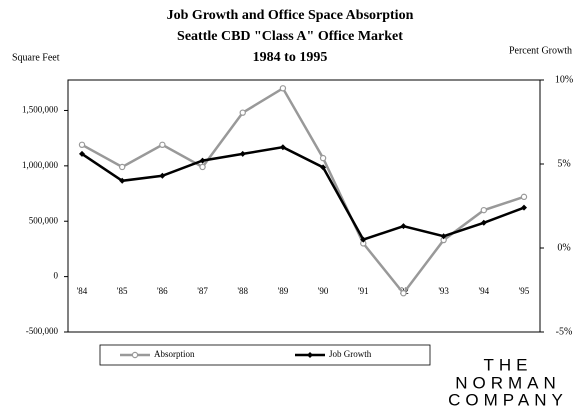 The height and width of the screenshot is (408, 580). Describe the element at coordinates (484, 291) in the screenshot. I see `x-tick-label: '94` at that location.